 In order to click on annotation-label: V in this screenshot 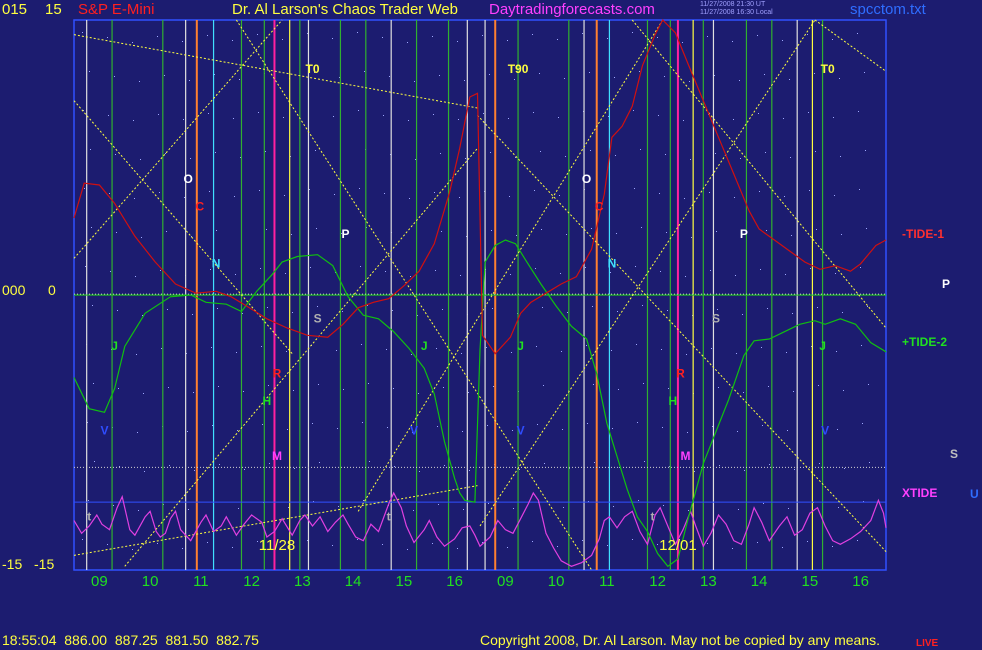, I will do `click(825, 430)`.